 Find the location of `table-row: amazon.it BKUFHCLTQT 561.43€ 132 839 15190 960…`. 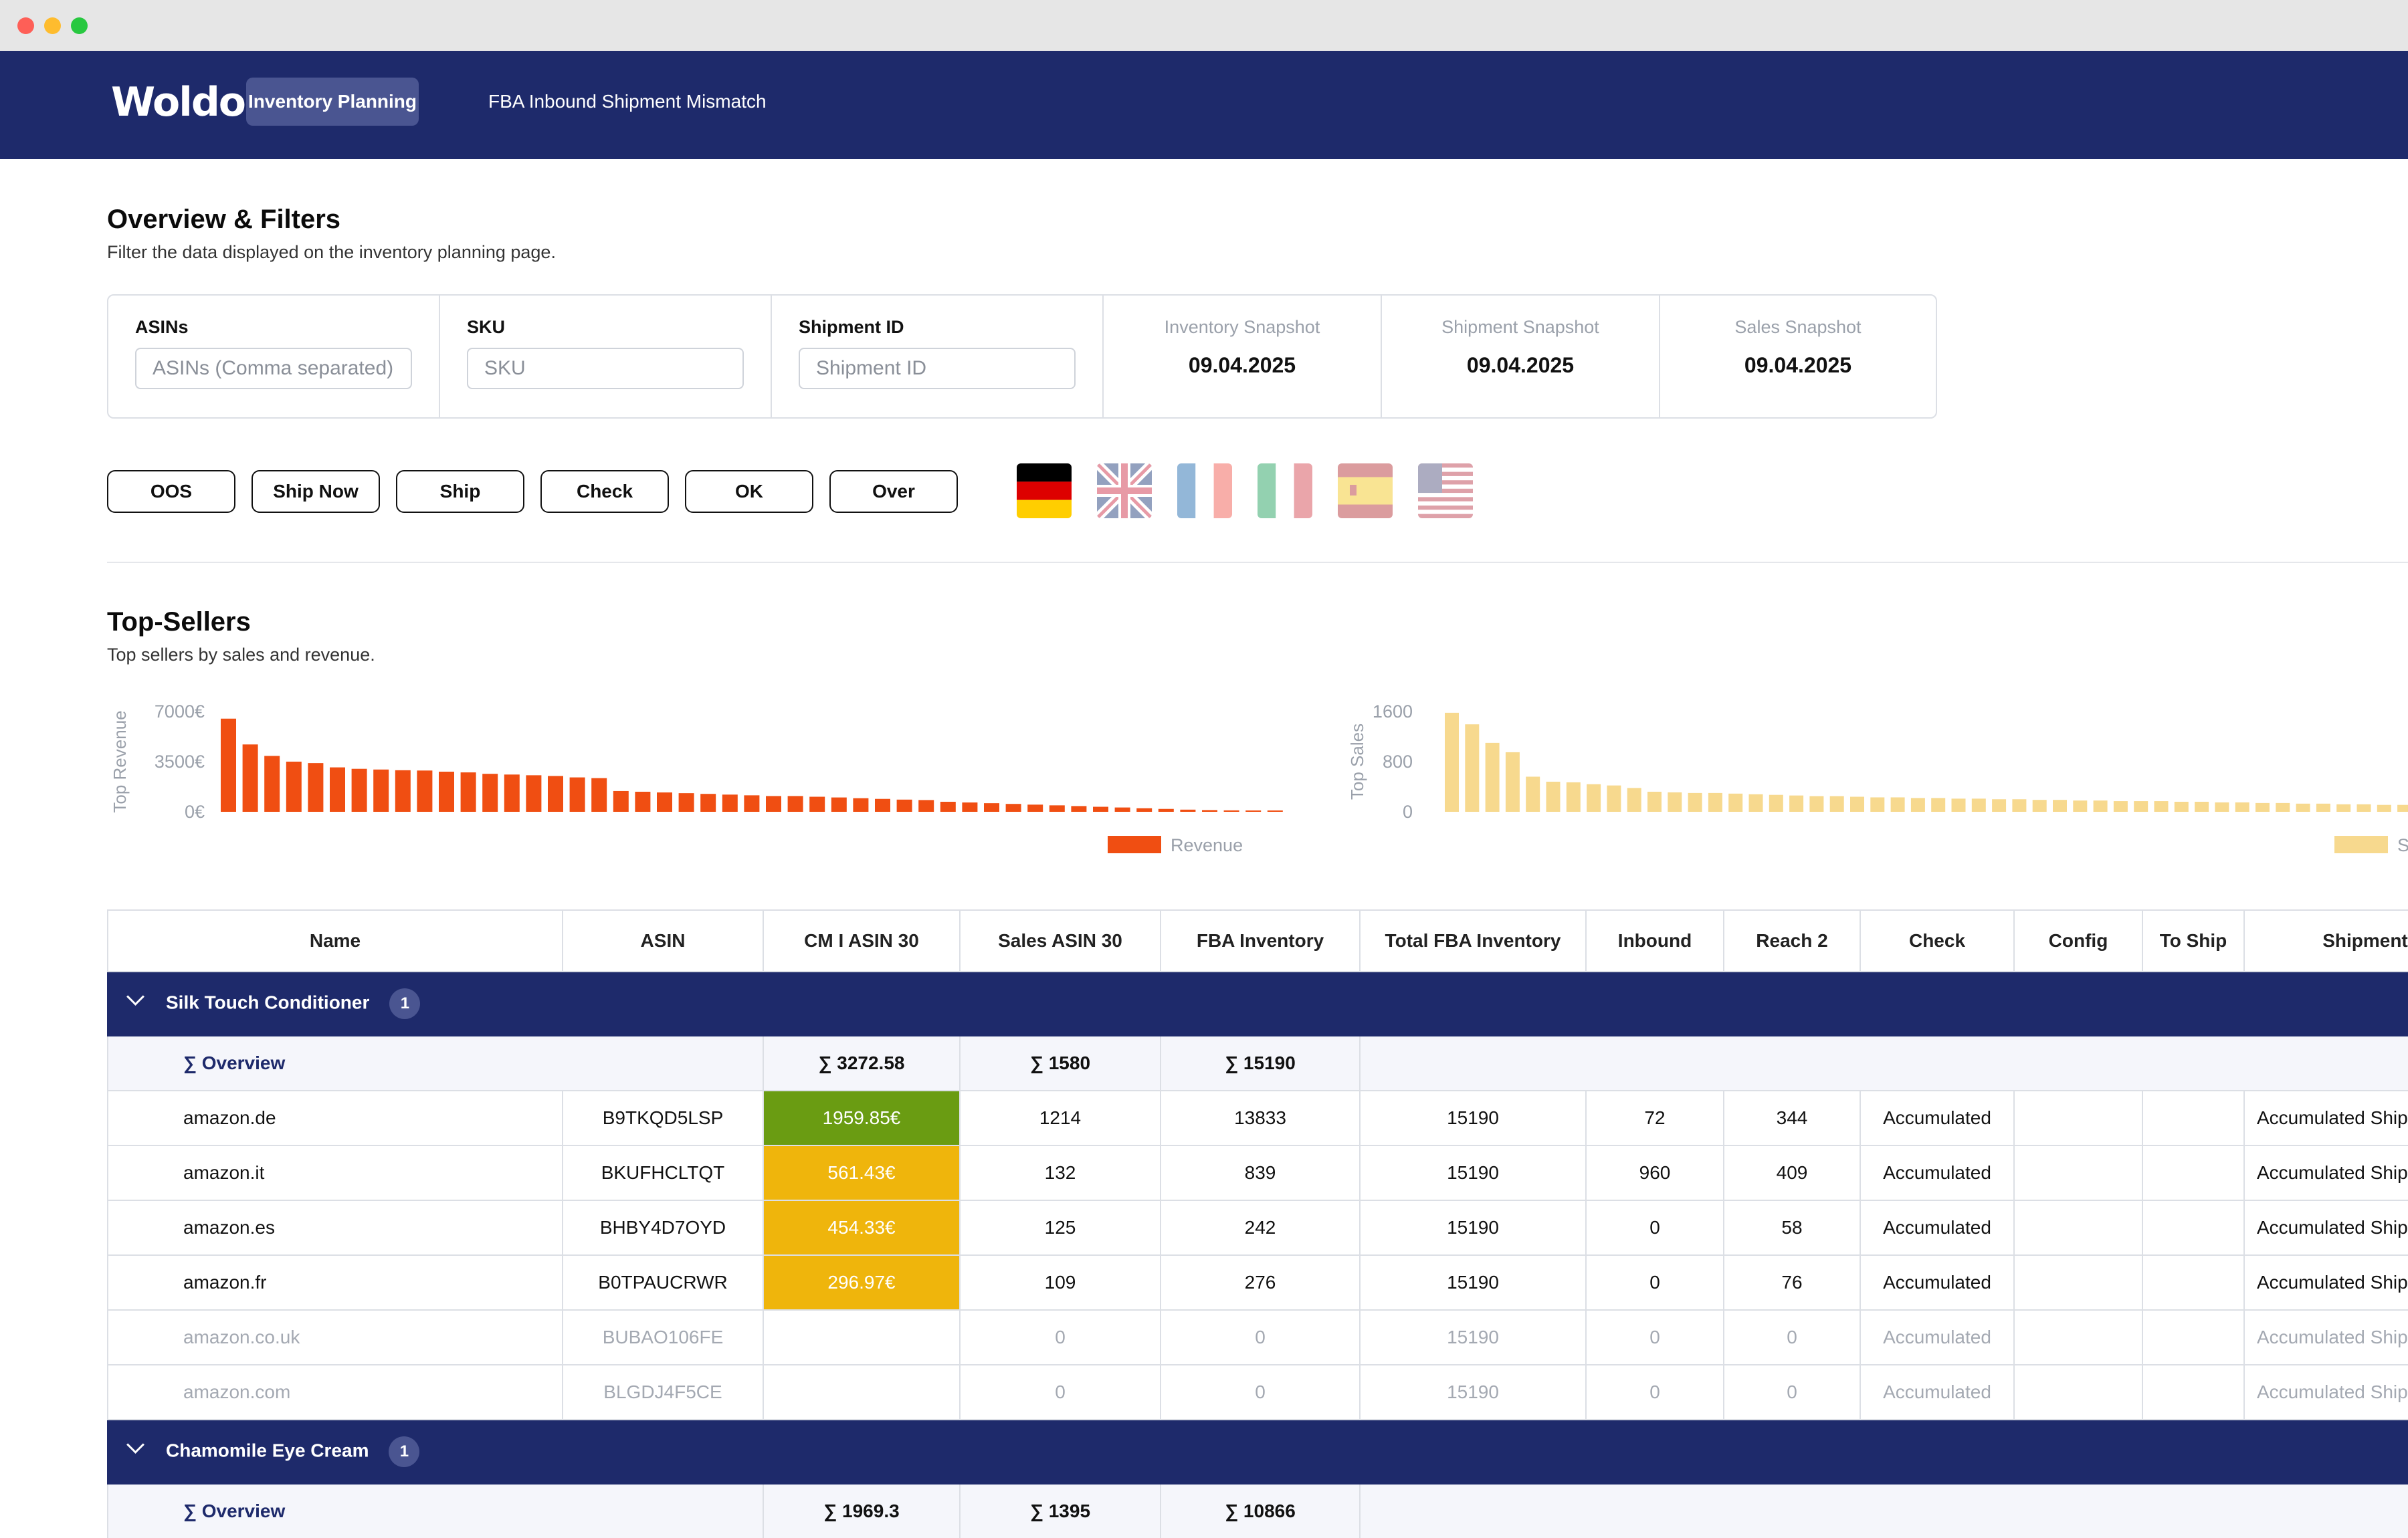

table-row: amazon.it BKUFHCLTQT 561.43€ 132 839 15190 960… is located at coordinates (1257, 1173).